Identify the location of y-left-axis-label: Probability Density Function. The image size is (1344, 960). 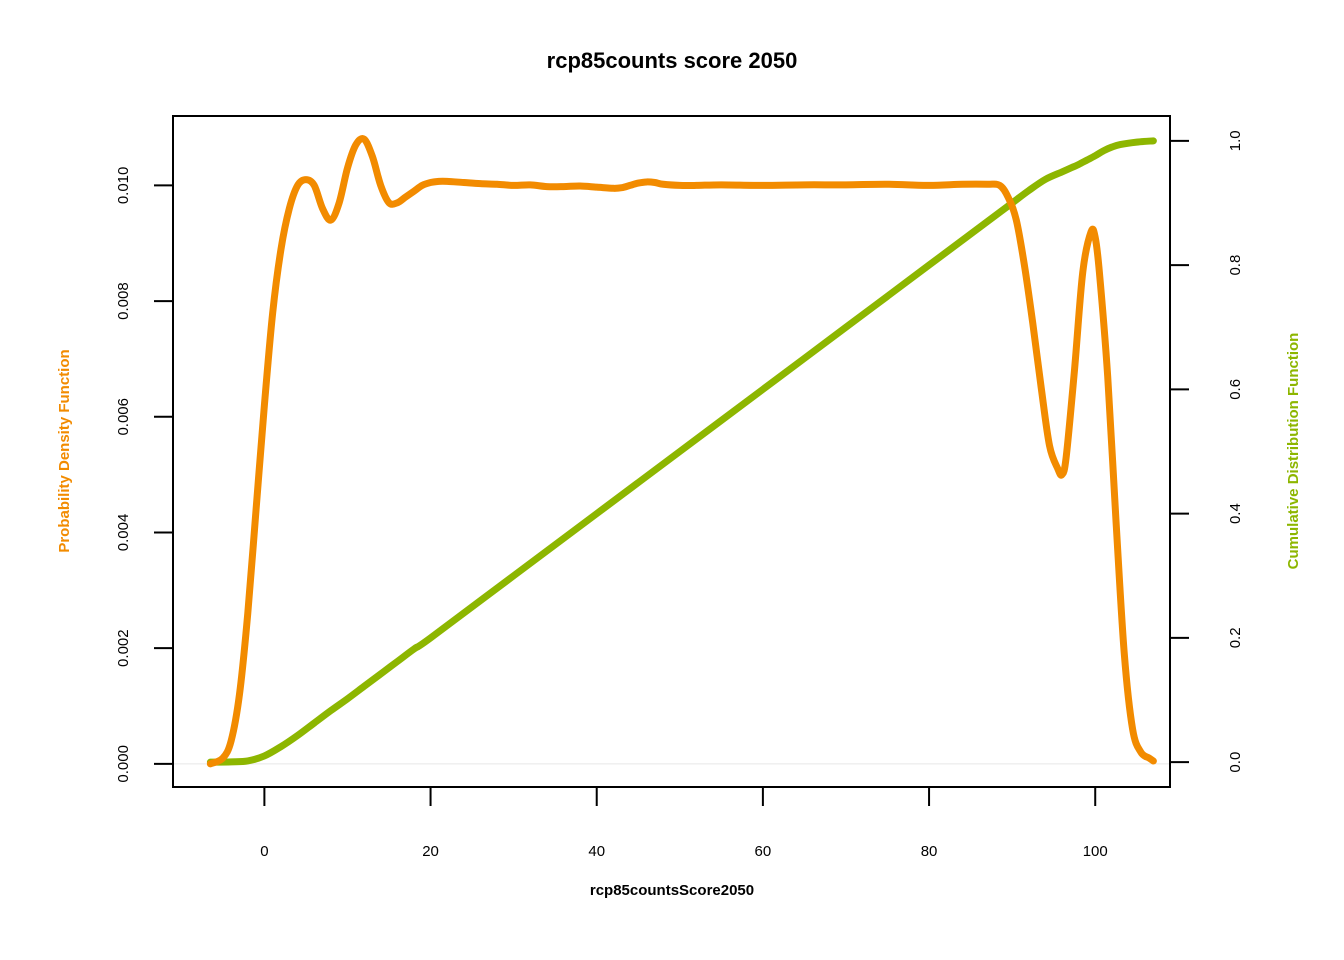
(64, 450).